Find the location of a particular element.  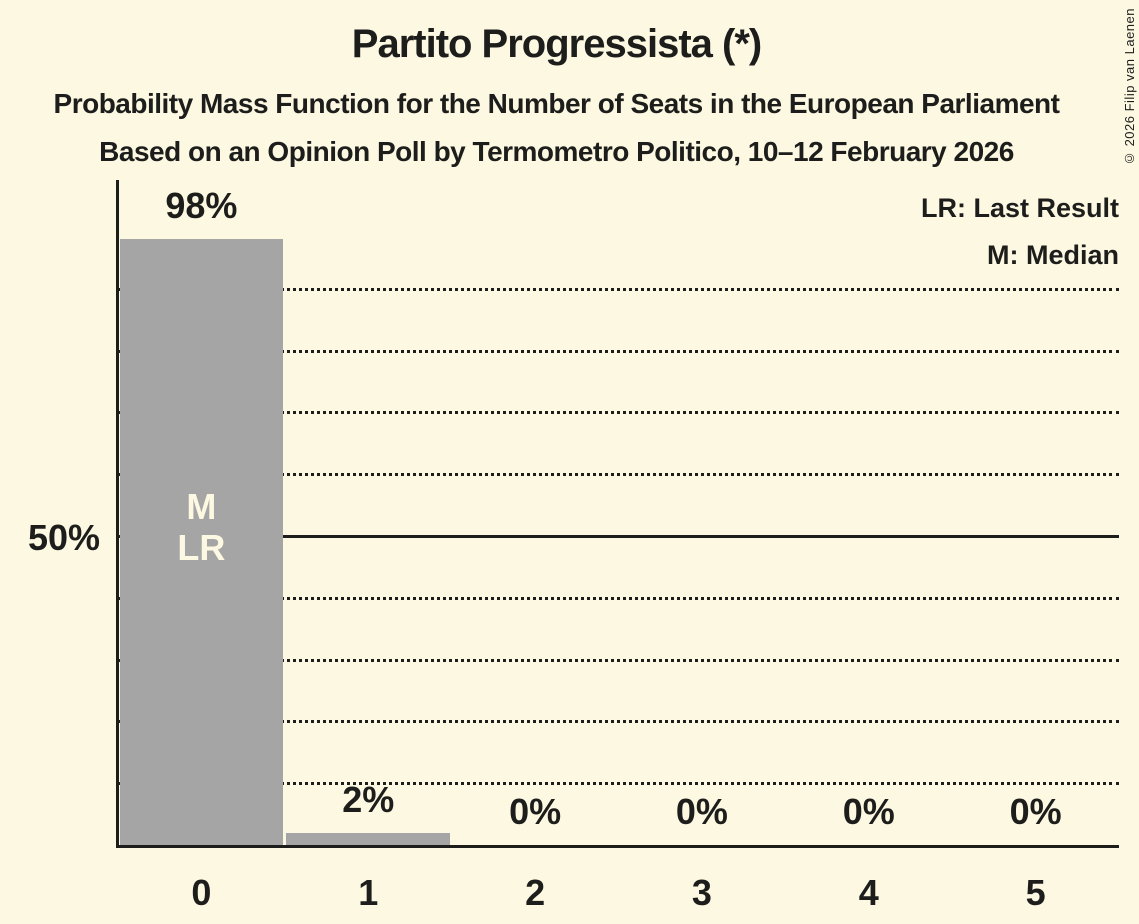

legend: LR: Last Result M: Median is located at coordinates (1020, 232).